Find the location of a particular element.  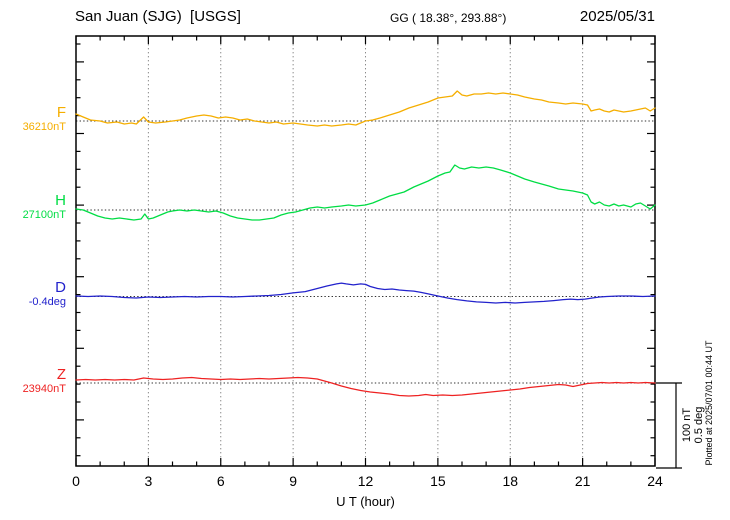

channel-baseline-F: 36210nT is located at coordinates (44, 127).